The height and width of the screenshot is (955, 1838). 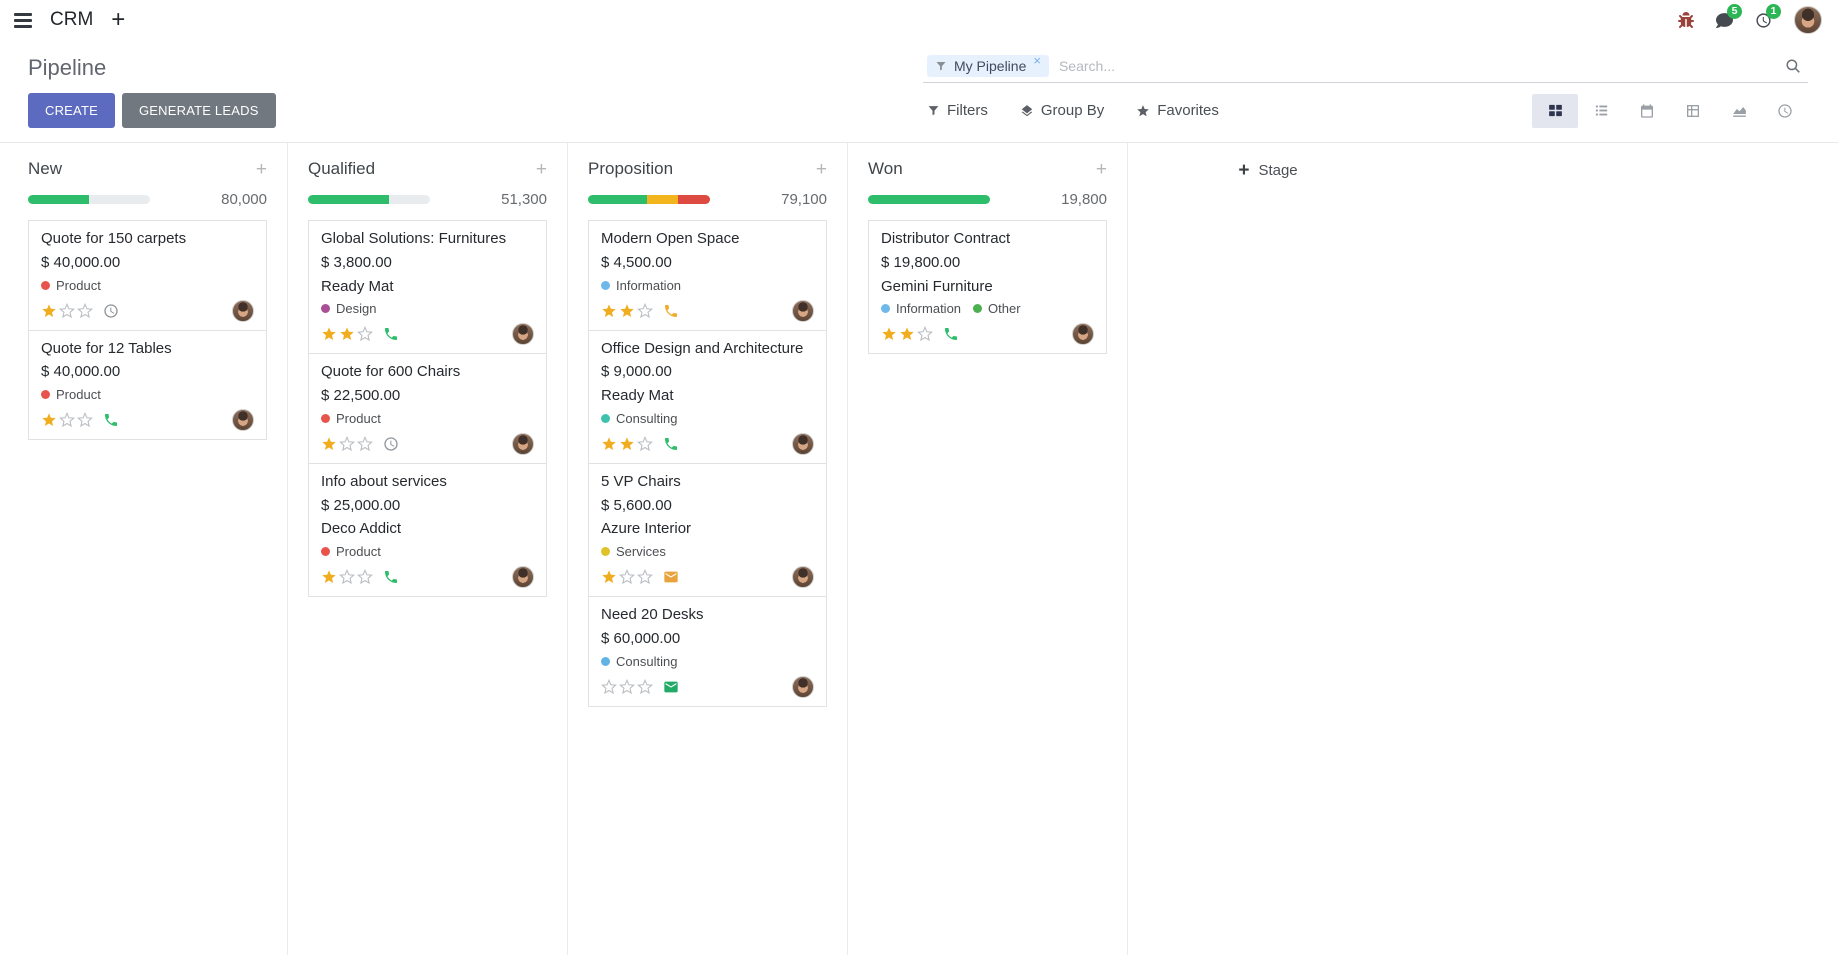 What do you see at coordinates (147, 384) in the screenshot?
I see `opportunity-card: Quote for 12 Tables $ 40,000.00 Product` at bounding box center [147, 384].